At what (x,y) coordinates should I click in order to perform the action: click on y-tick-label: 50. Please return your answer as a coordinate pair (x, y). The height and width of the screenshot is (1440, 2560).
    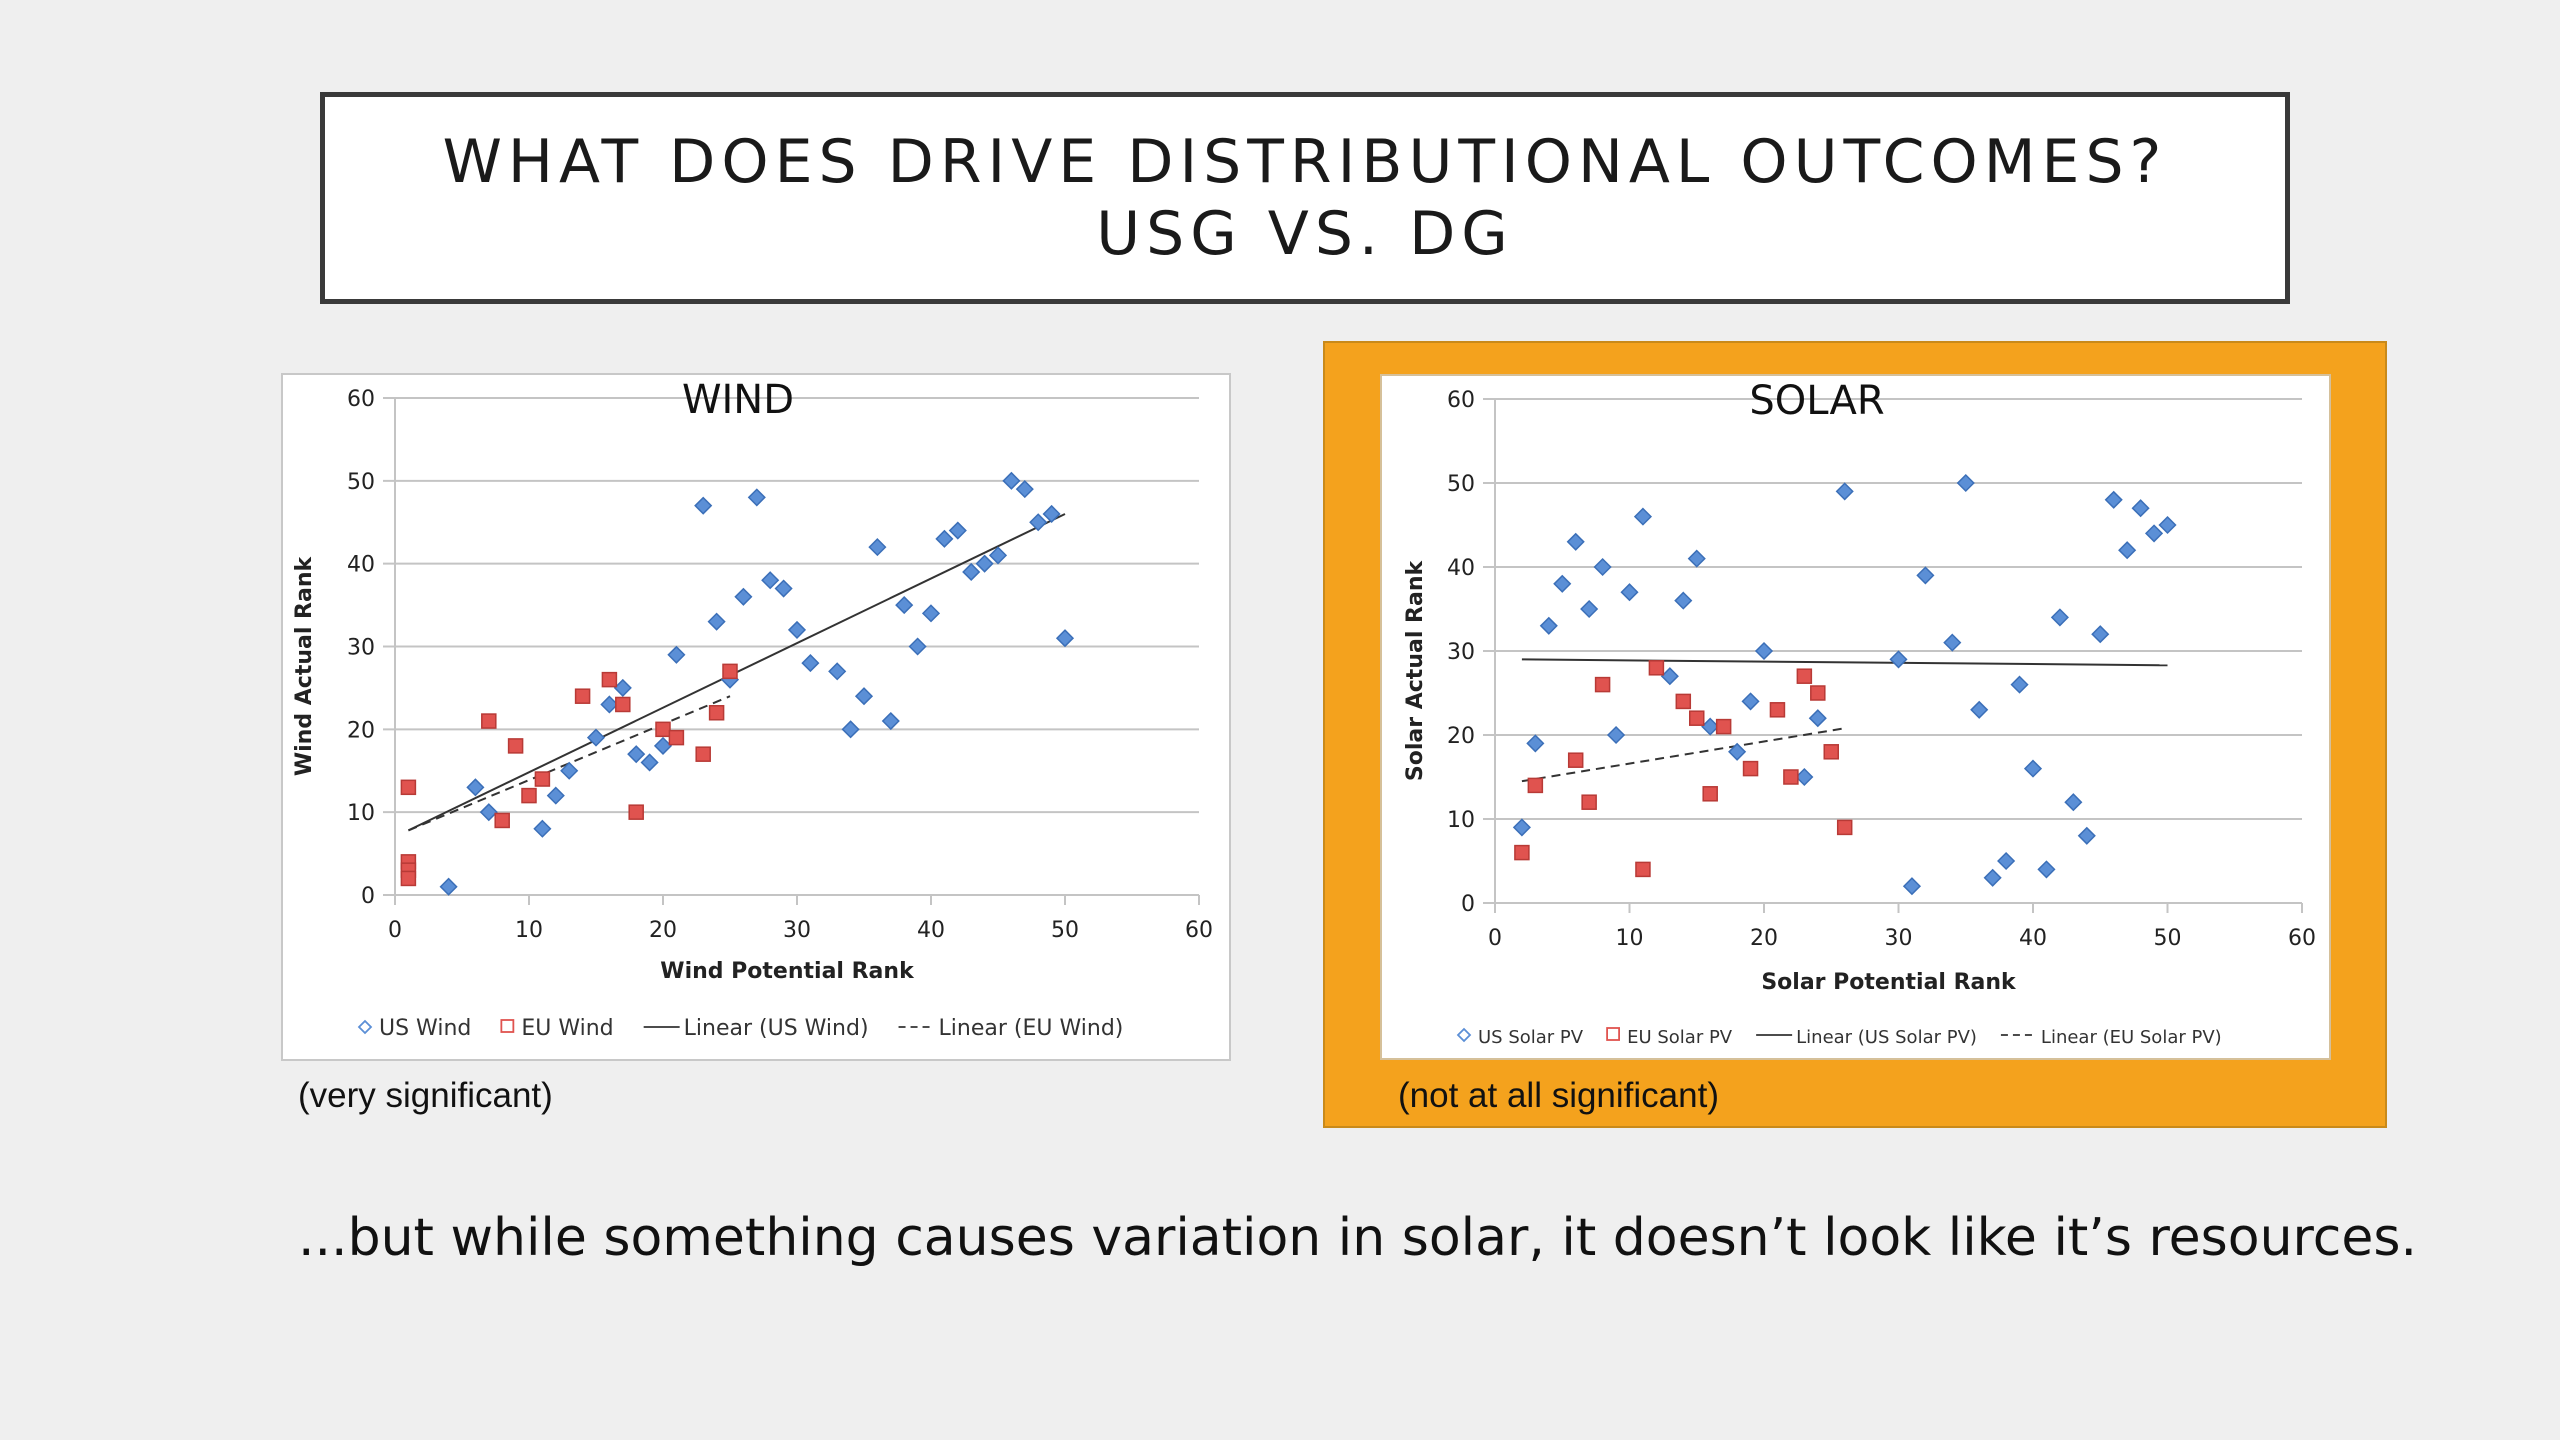
    Looking at the image, I should click on (1461, 484).